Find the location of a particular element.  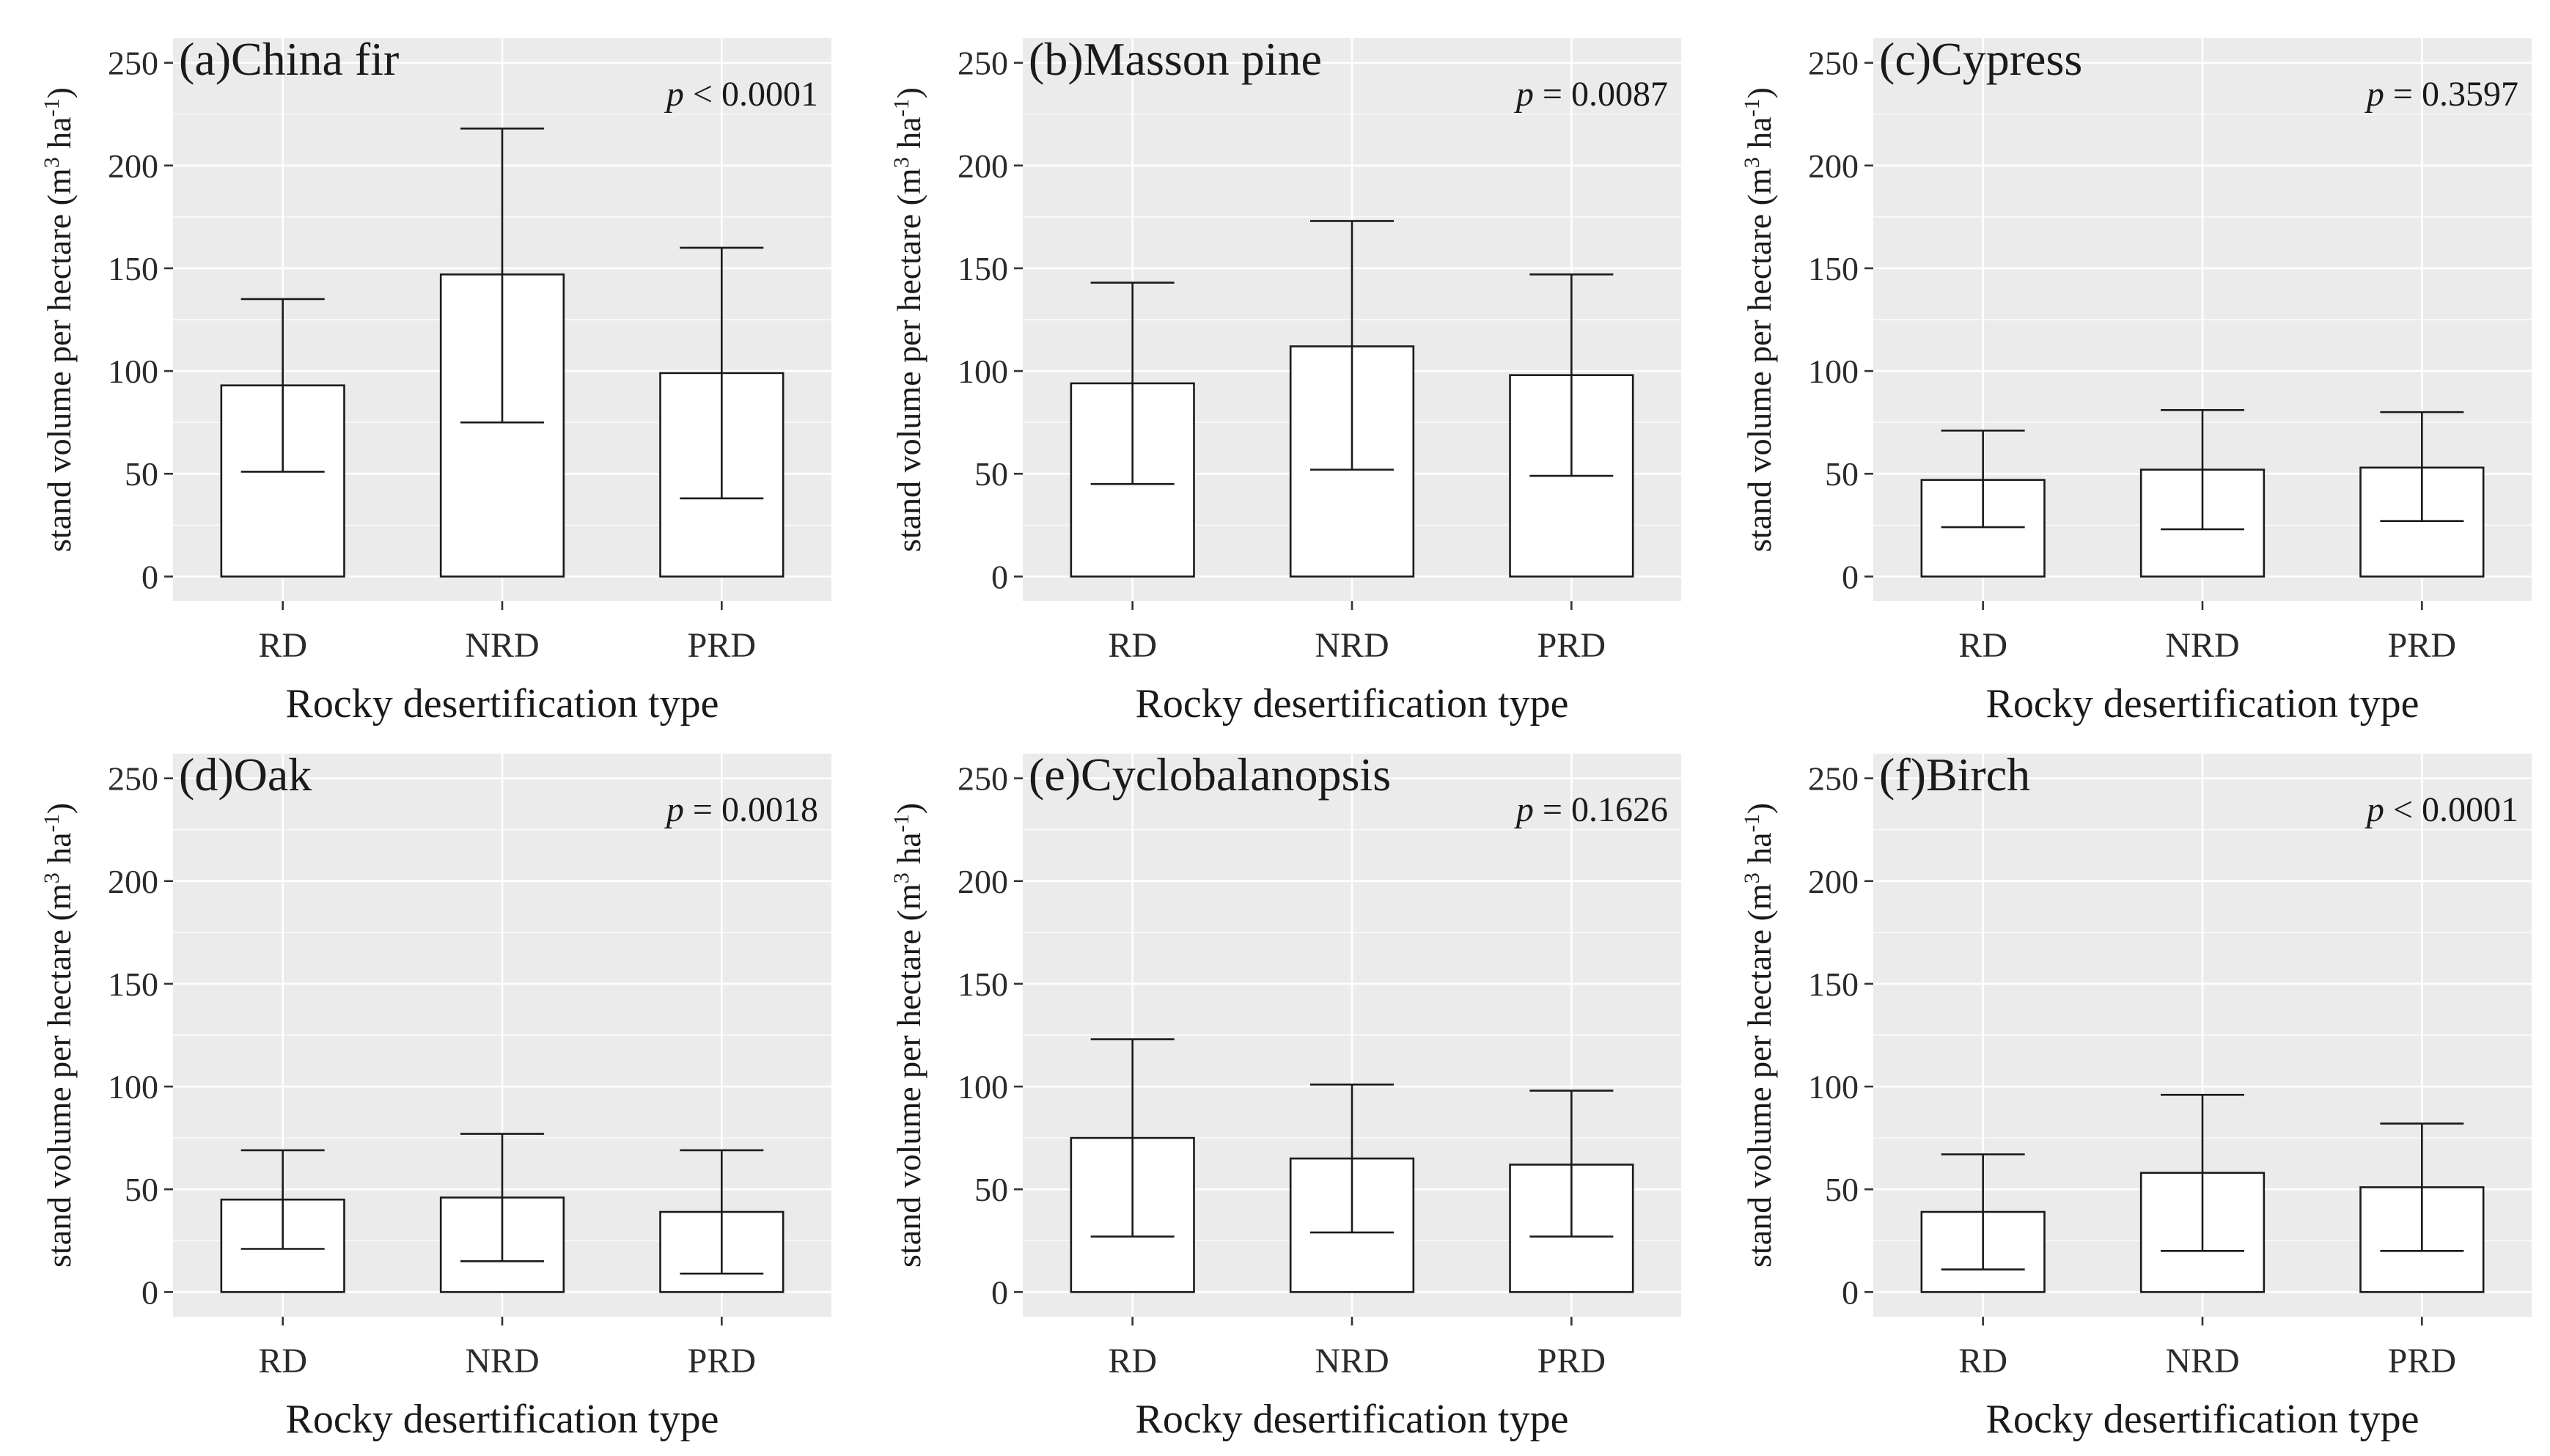

panel-title: (a)China fir is located at coordinates (289, 59).